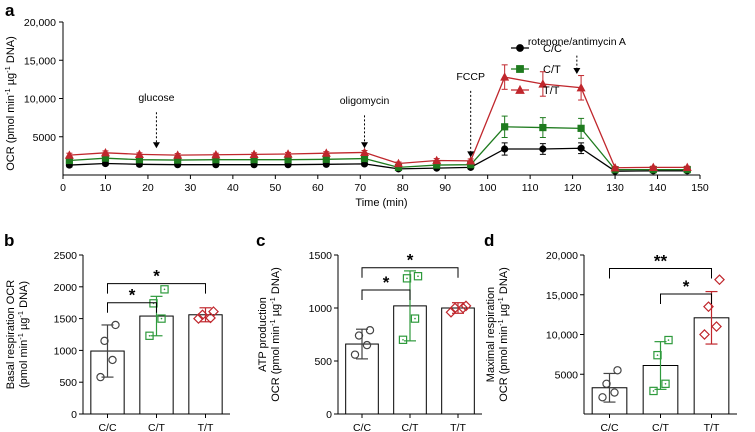 This screenshot has height=432, width=755. What do you see at coordinates (551, 91) in the screenshot?
I see `legend-entry: T/T` at bounding box center [551, 91].